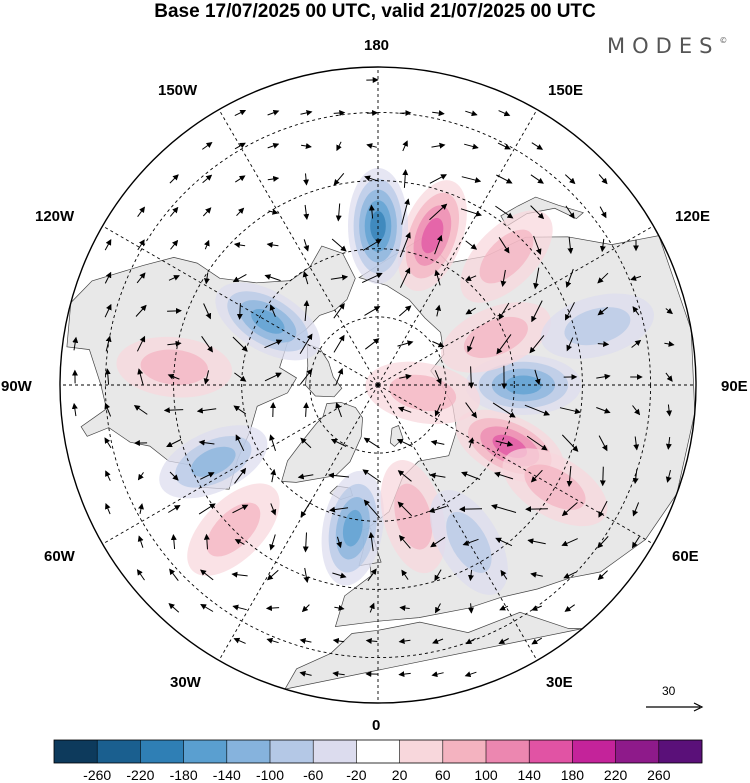  Describe the element at coordinates (270, 775) in the screenshot. I see `colorbar-label: -100` at that location.